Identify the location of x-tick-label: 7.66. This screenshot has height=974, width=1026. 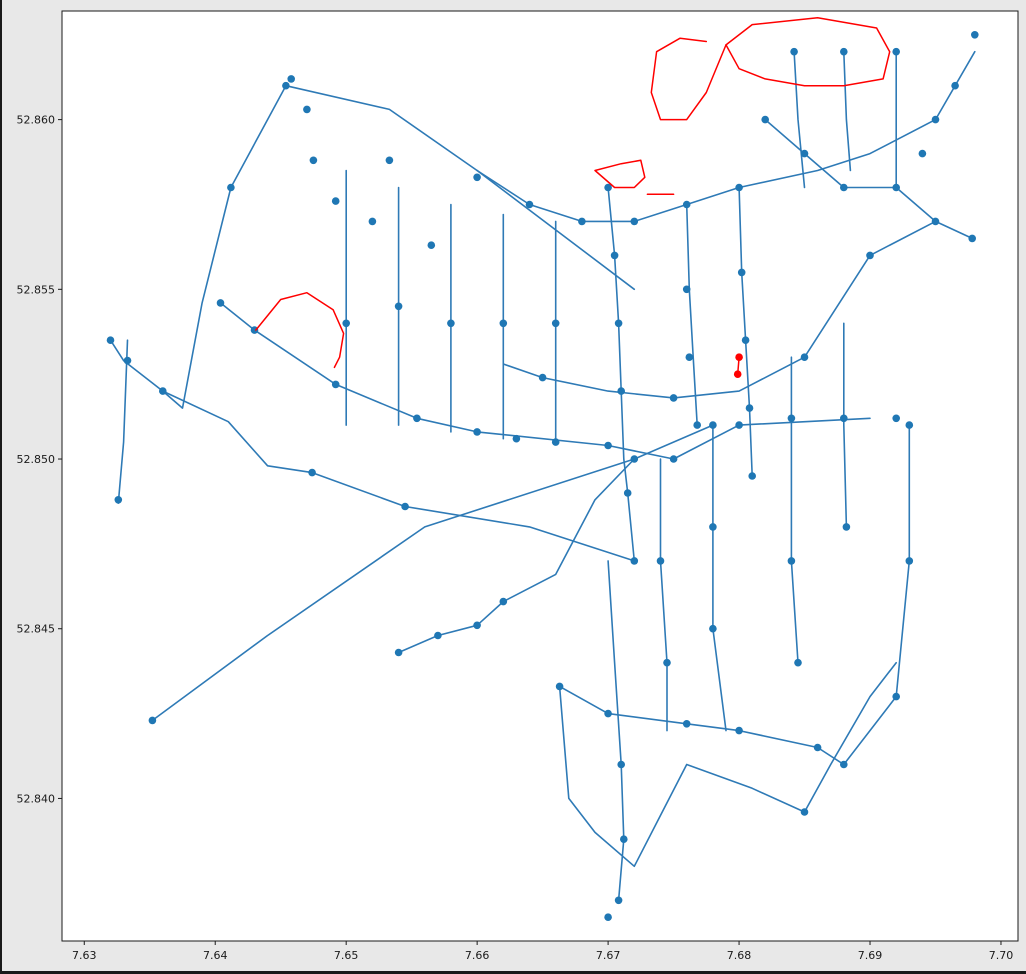
(477, 955).